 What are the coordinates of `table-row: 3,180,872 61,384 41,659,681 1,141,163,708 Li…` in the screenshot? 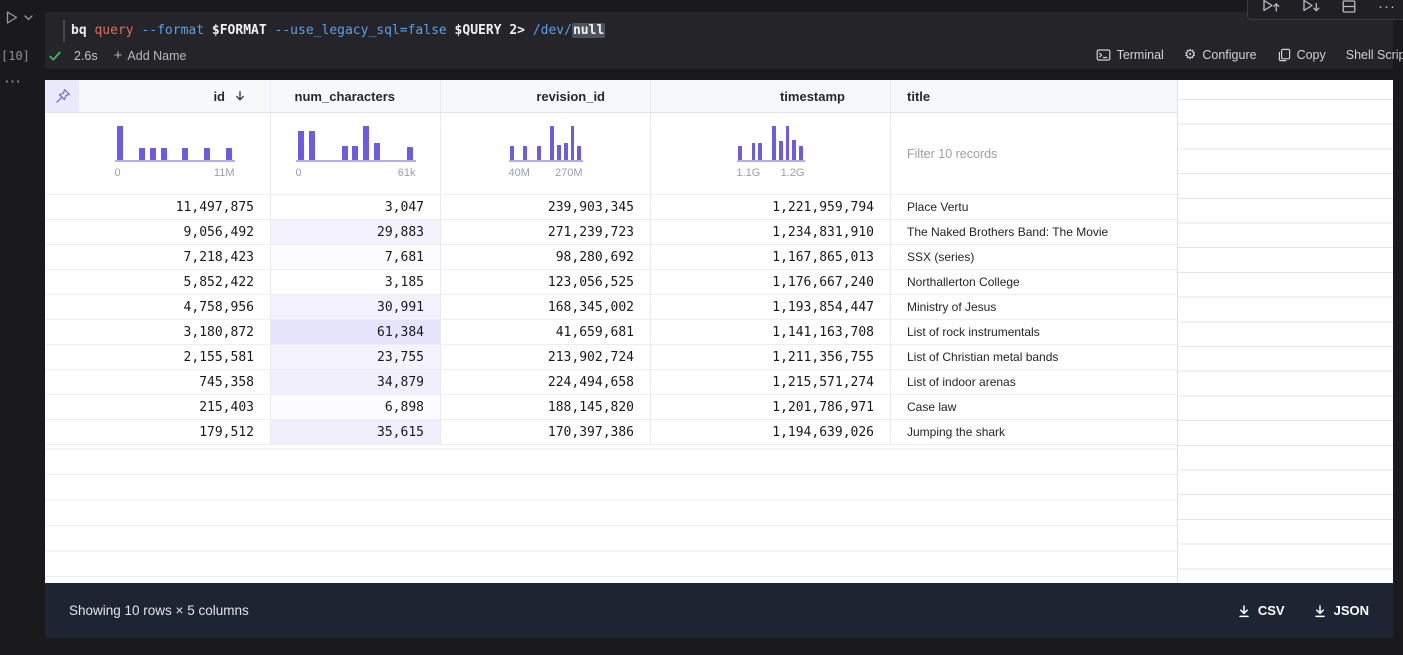 It's located at (611, 332).